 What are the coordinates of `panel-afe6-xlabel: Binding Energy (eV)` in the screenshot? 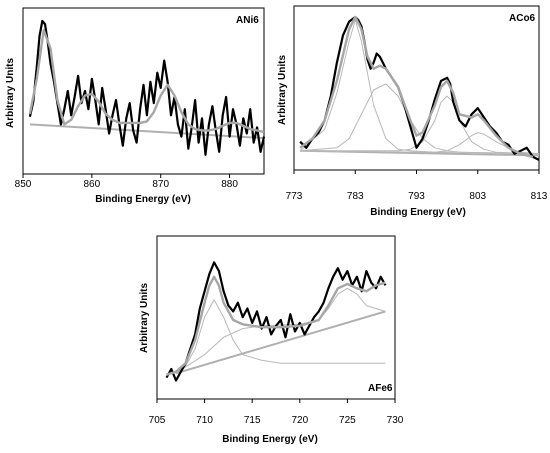 It's located at (270, 439).